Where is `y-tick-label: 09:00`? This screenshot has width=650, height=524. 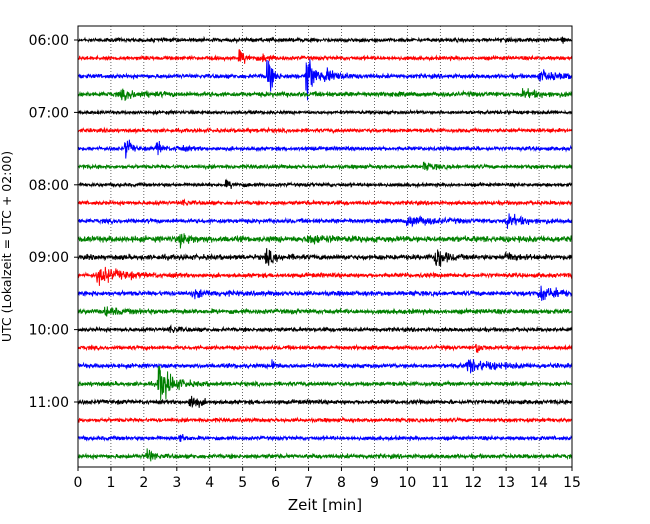 y-tick-label: 09:00 is located at coordinates (49, 258).